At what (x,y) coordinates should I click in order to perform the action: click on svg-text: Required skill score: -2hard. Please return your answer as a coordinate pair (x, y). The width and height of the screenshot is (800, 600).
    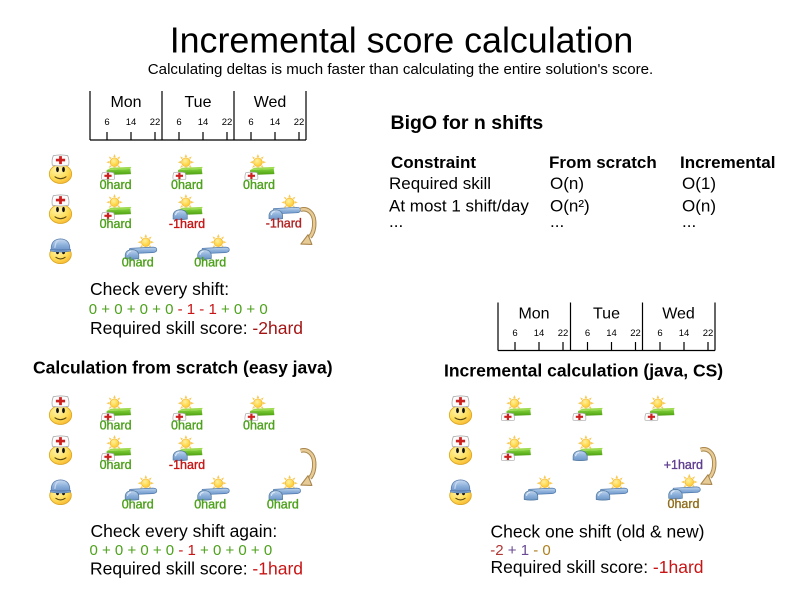
    Looking at the image, I should click on (196, 328).